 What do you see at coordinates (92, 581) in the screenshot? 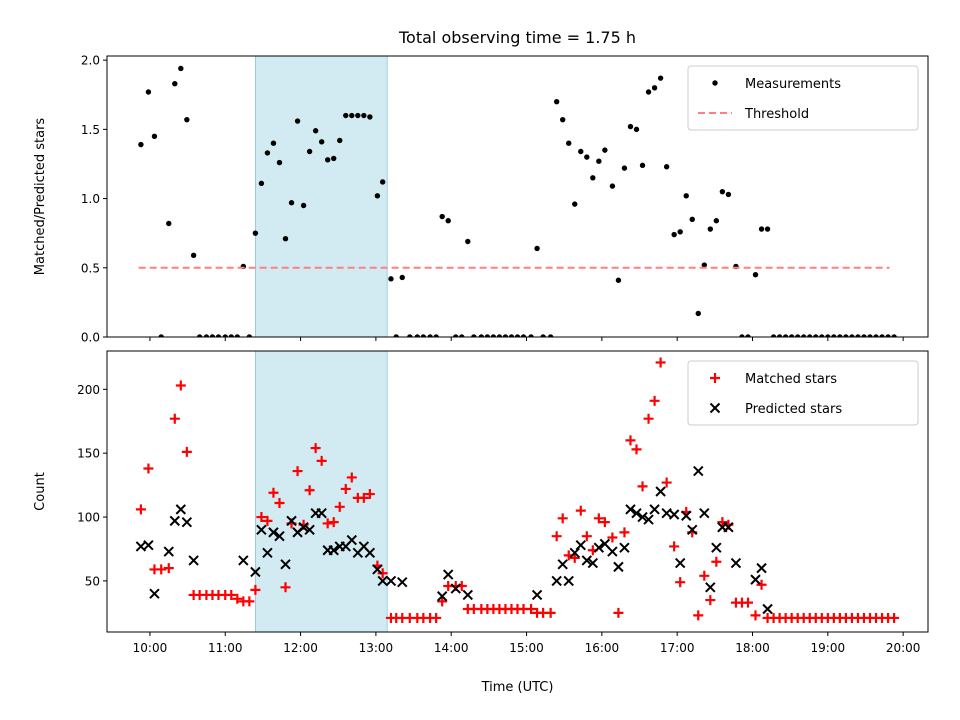
I see `y-tick-label: 50` at bounding box center [92, 581].